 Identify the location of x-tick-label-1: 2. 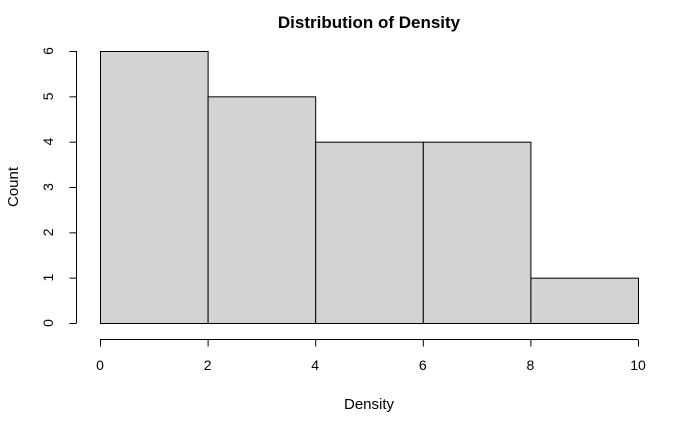
(208, 365).